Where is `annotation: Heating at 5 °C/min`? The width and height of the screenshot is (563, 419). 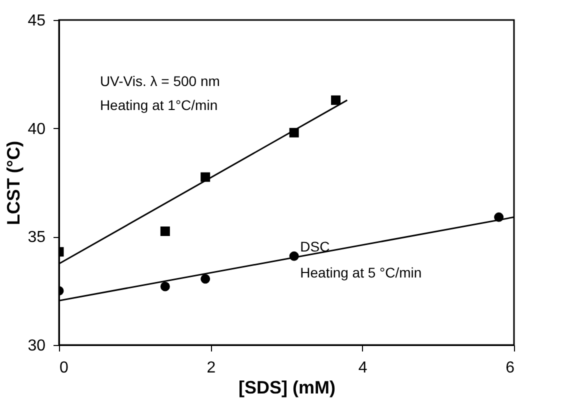 annotation: Heating at 5 °C/min is located at coordinates (361, 272).